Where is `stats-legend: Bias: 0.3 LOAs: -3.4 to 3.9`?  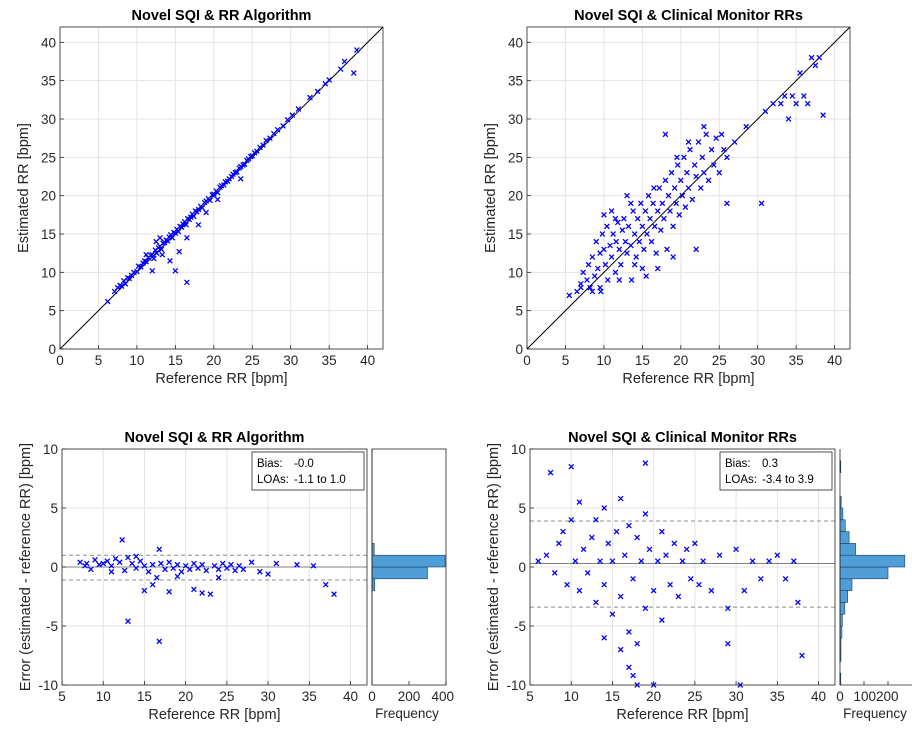 stats-legend: Bias: 0.3 LOAs: -3.4 to 3.9 is located at coordinates (776, 471).